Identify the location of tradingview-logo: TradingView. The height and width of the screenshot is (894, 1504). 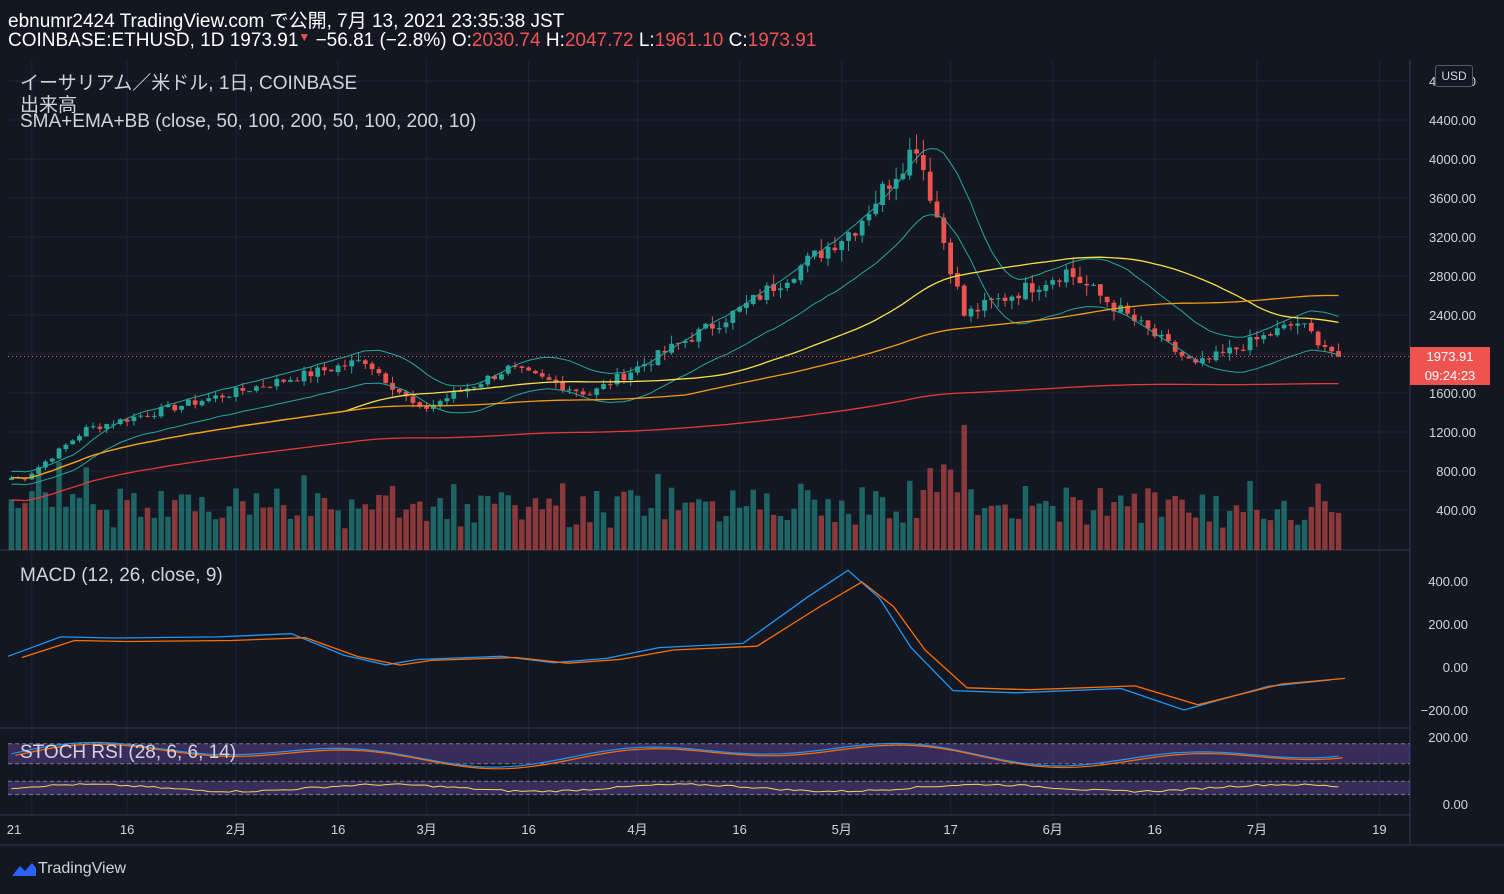
(68, 869).